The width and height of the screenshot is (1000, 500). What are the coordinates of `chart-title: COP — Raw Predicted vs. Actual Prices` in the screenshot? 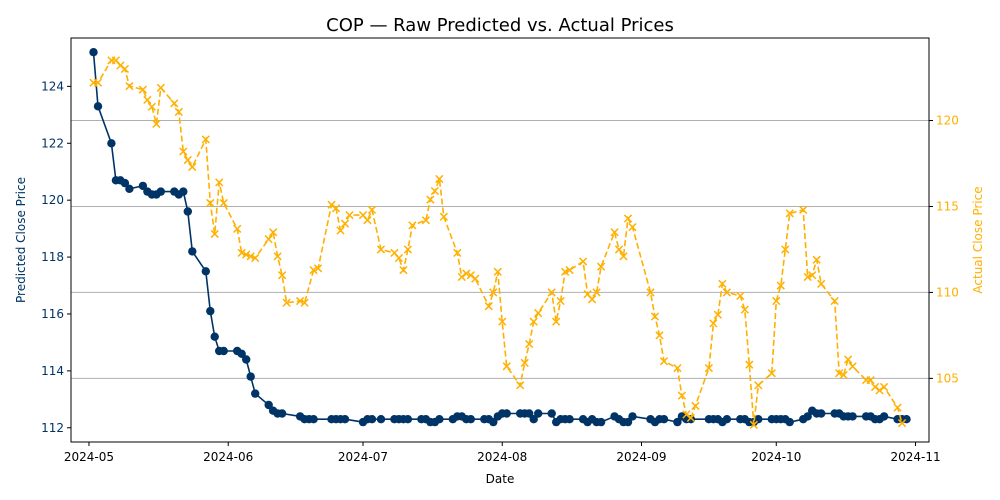 It's located at (500, 25).